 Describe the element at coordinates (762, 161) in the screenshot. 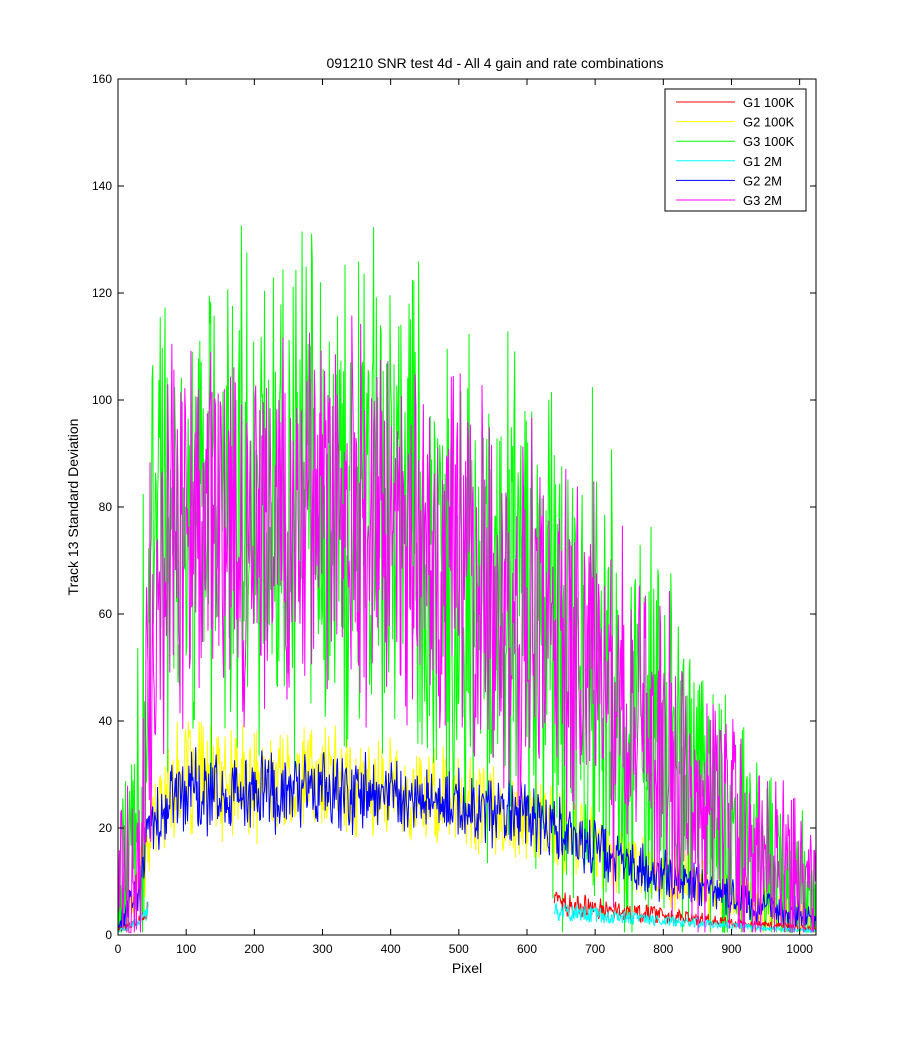

I see `legend-label: G1 2M` at that location.